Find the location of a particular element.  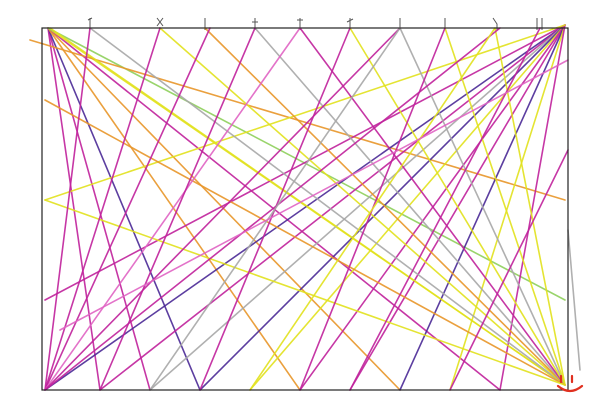

tick-mark is located at coordinates (160, 22).